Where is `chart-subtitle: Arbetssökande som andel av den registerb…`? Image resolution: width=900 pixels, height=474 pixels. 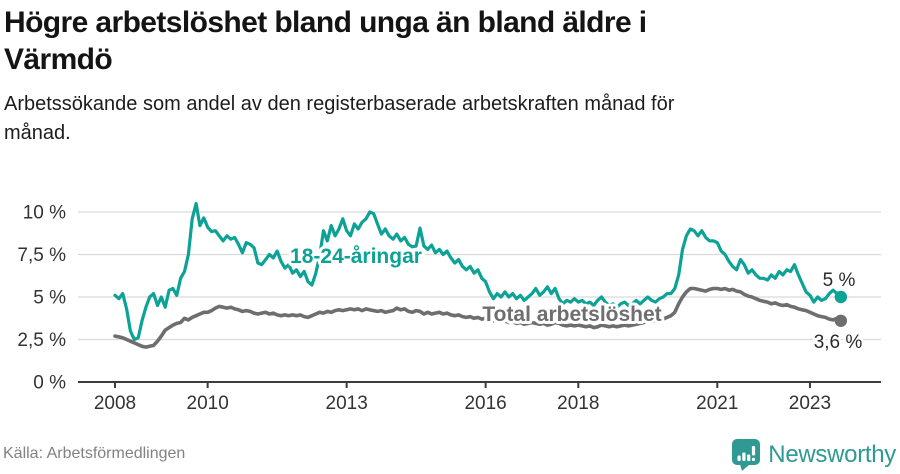
chart-subtitle: Arbetssökande som andel av den registerb… is located at coordinates (424, 119).